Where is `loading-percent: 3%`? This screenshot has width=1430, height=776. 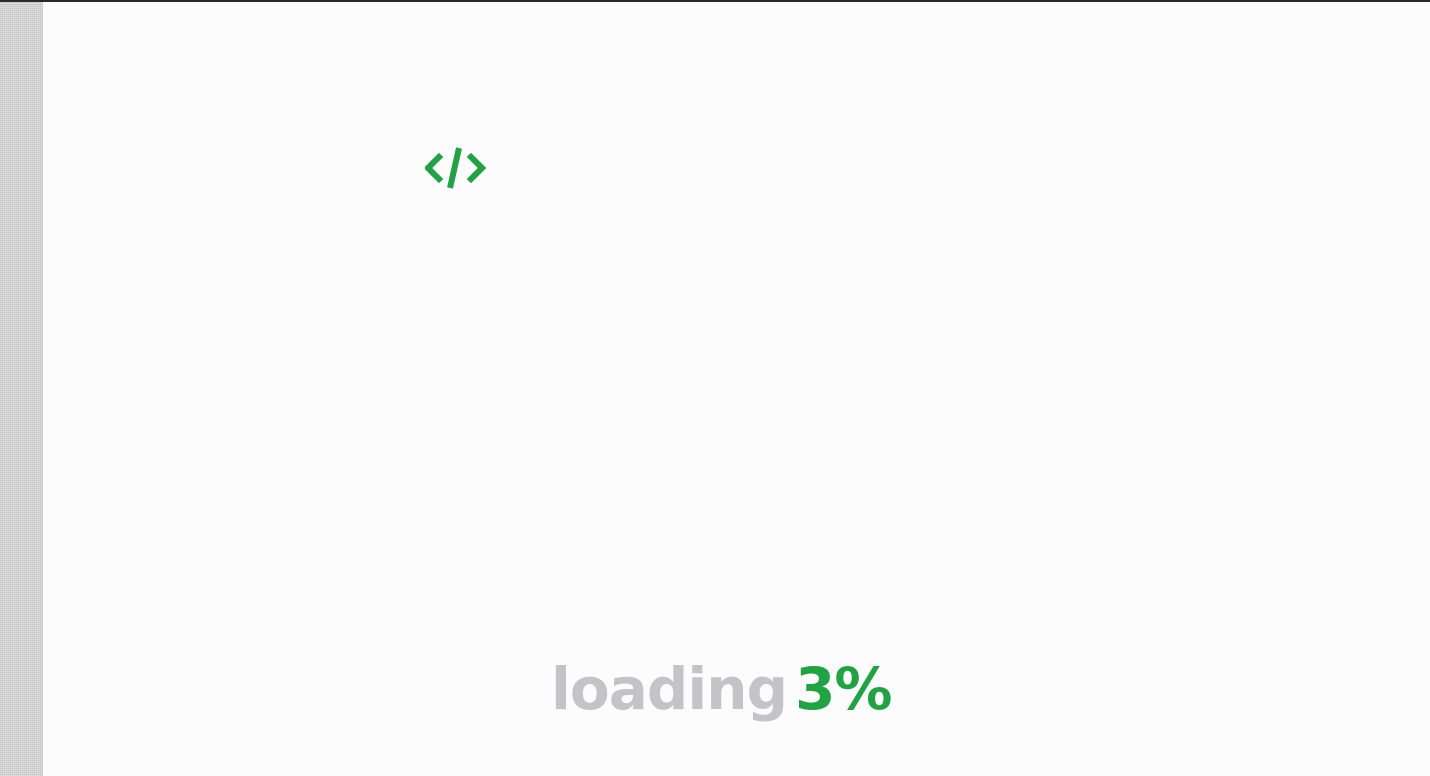
loading-percent: 3% is located at coordinates (843, 689).